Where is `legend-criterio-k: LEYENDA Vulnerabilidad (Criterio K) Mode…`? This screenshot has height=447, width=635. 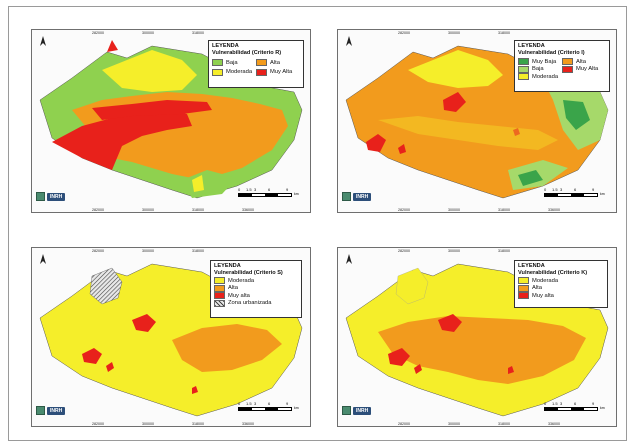
legend-criterio-k: LEYENDA Vulnerabilidad (Criterio K) Mode… is located at coordinates (561, 284).